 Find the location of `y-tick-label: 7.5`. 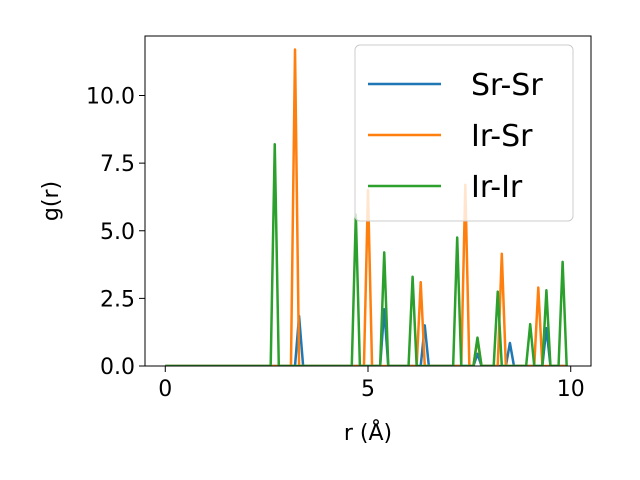

y-tick-label: 7.5 is located at coordinates (117, 164).